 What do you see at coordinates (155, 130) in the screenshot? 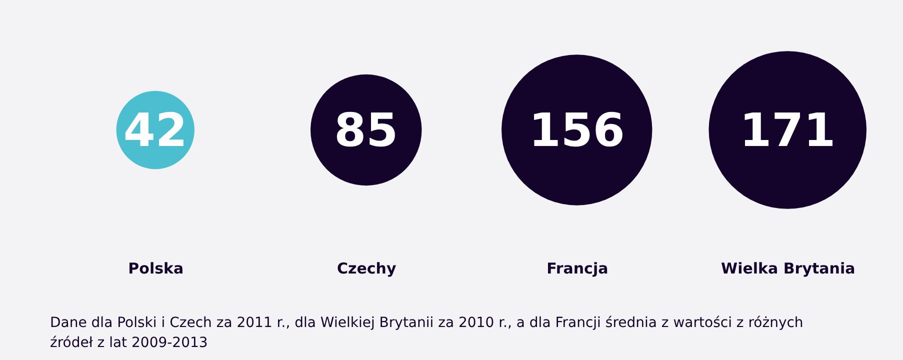
I see `data-label: 42` at bounding box center [155, 130].